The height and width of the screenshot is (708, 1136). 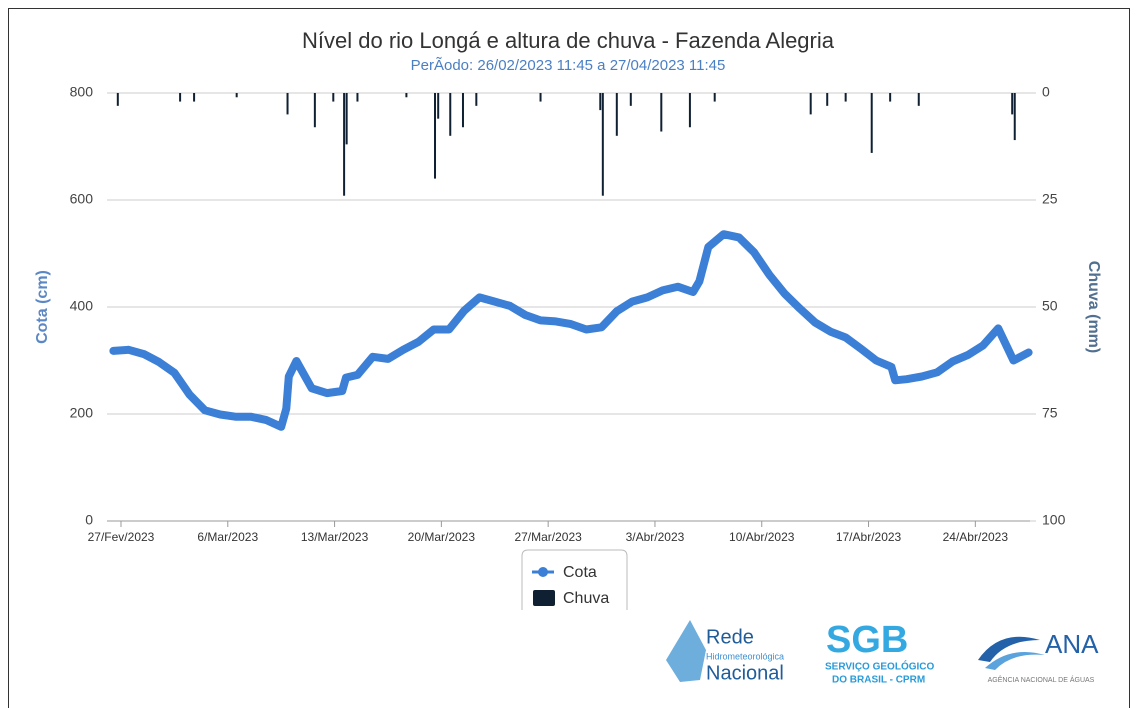 I want to click on logo-text: SGB, so click(x=867, y=640).